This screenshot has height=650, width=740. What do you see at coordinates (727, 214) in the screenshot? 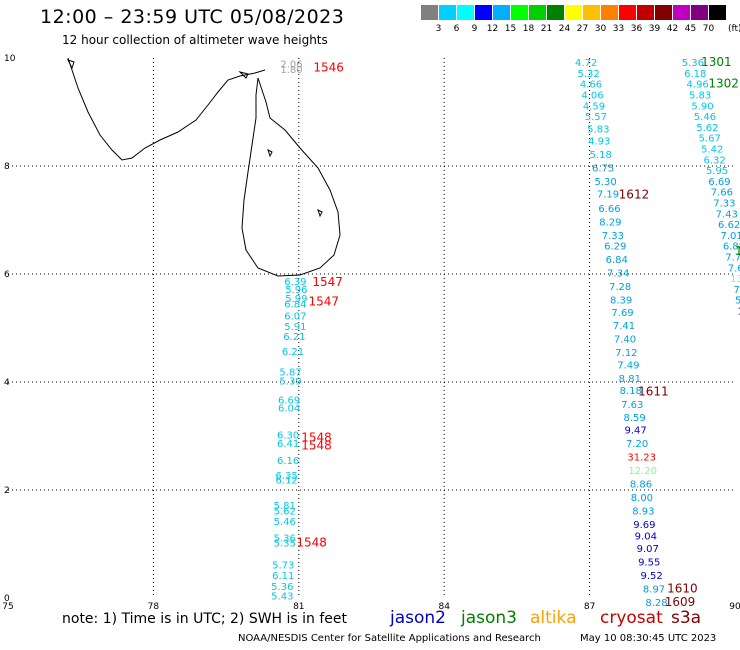
I see `wave-height-value: 7.43` at bounding box center [727, 214].